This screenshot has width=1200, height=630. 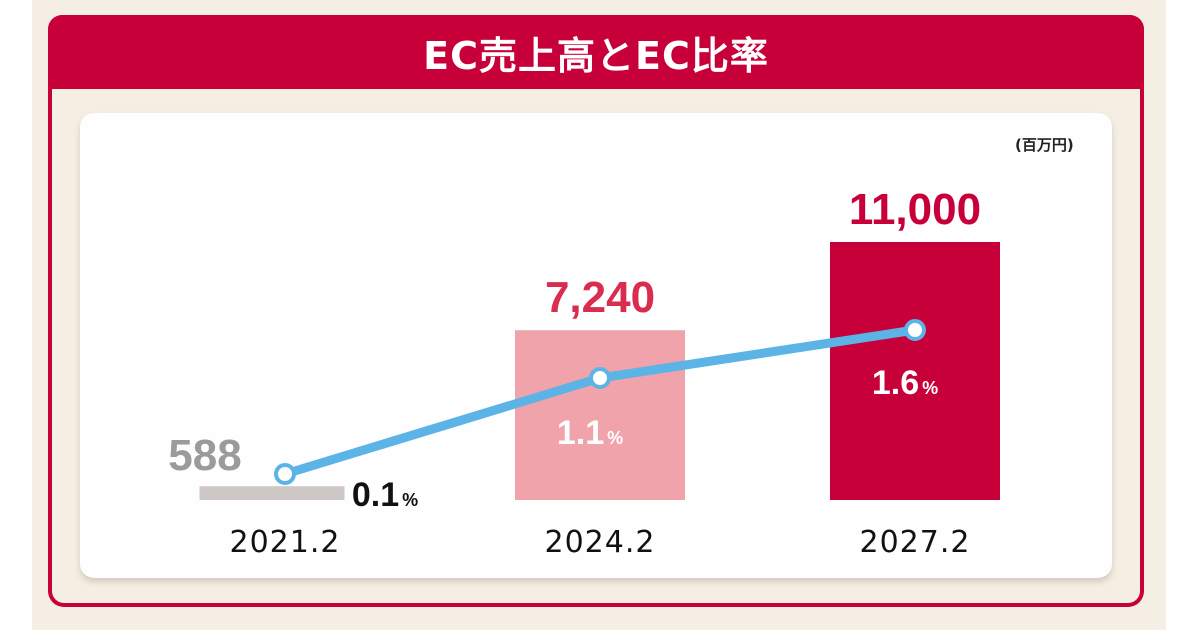 What do you see at coordinates (915, 209) in the screenshot?
I see `value-label: 11,000` at bounding box center [915, 209].